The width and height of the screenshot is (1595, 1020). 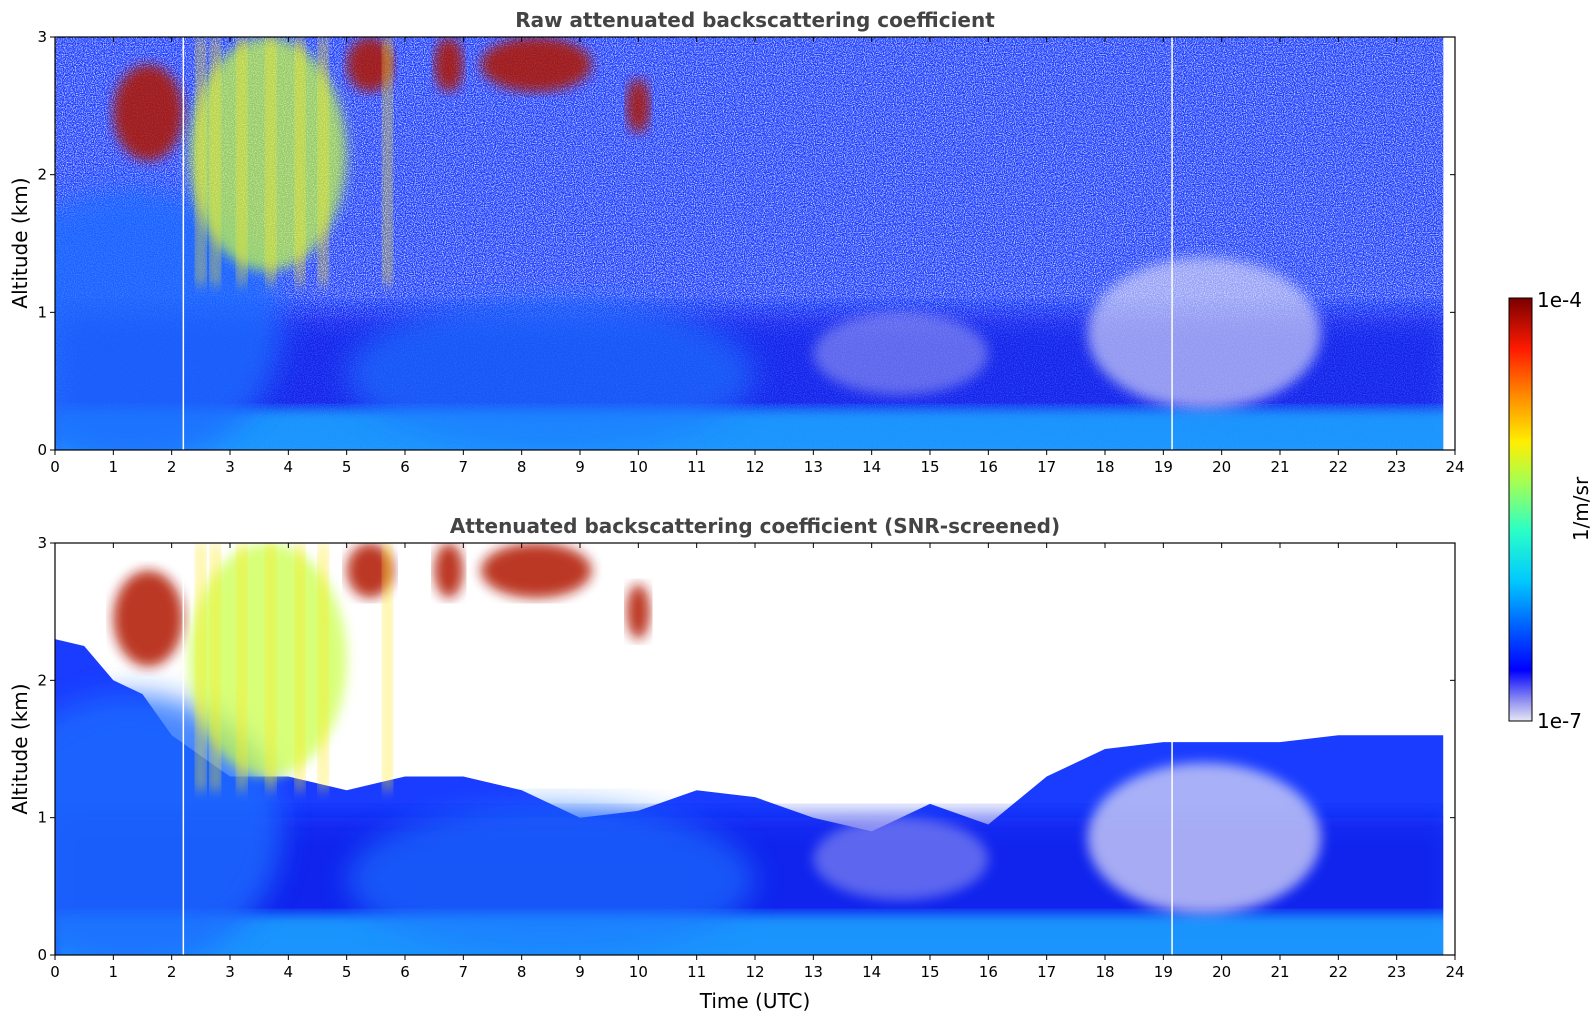 What do you see at coordinates (1581, 508) in the screenshot?
I see `colorbar-unit-label: 1/m/sr` at bounding box center [1581, 508].